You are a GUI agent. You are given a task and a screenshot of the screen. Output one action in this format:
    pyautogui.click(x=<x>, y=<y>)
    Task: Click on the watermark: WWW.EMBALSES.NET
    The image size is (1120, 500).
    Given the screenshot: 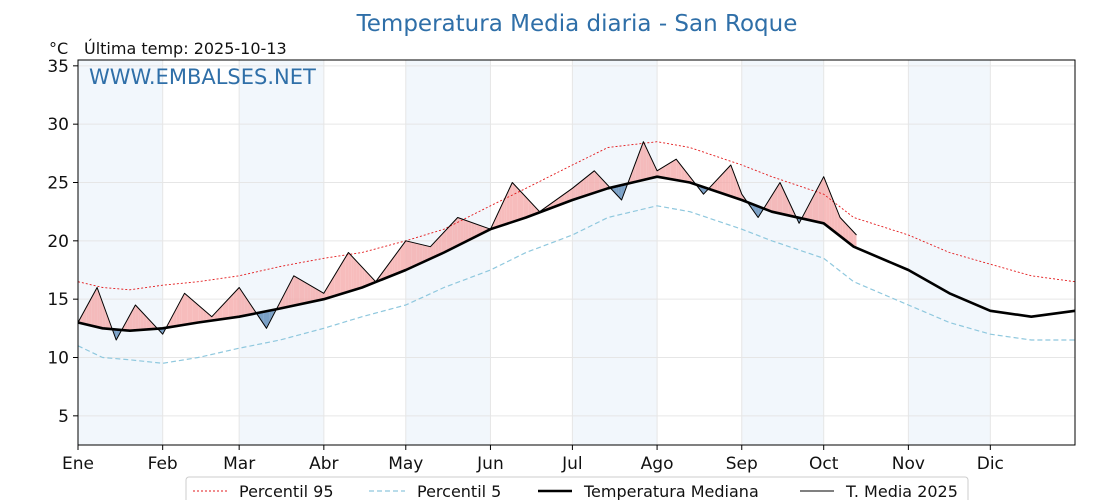 What is the action you would take?
    pyautogui.click(x=202, y=77)
    